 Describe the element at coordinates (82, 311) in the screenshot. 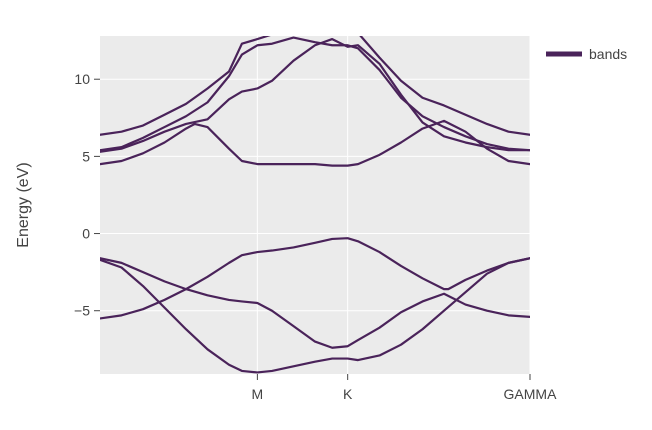

I see `y-tick-label: −5` at that location.